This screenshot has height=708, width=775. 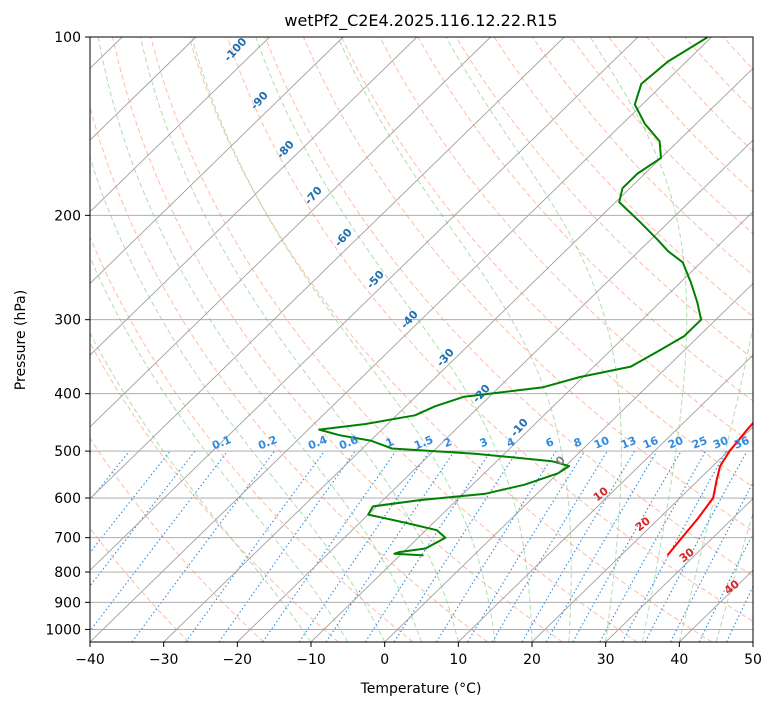 What do you see at coordinates (709, 489) in the screenshot?
I see `temperature-profile-line` at bounding box center [709, 489].